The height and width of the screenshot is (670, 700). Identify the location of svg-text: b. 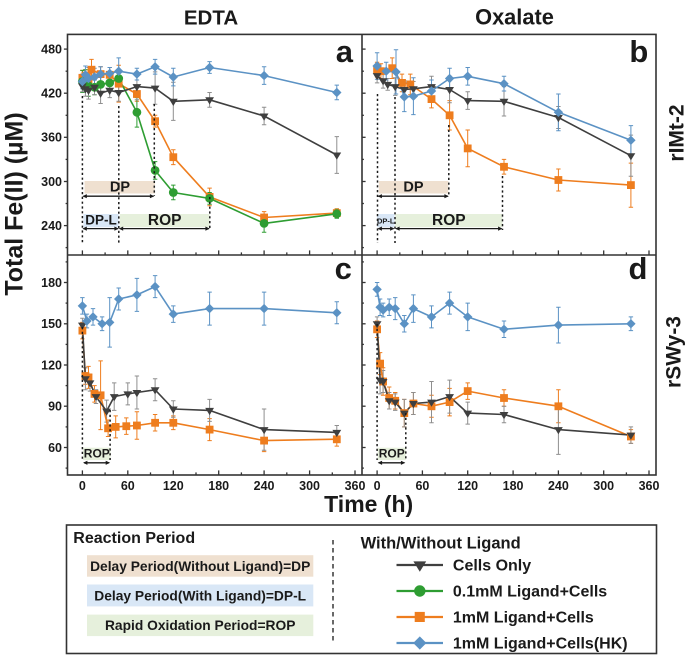
(638, 51).